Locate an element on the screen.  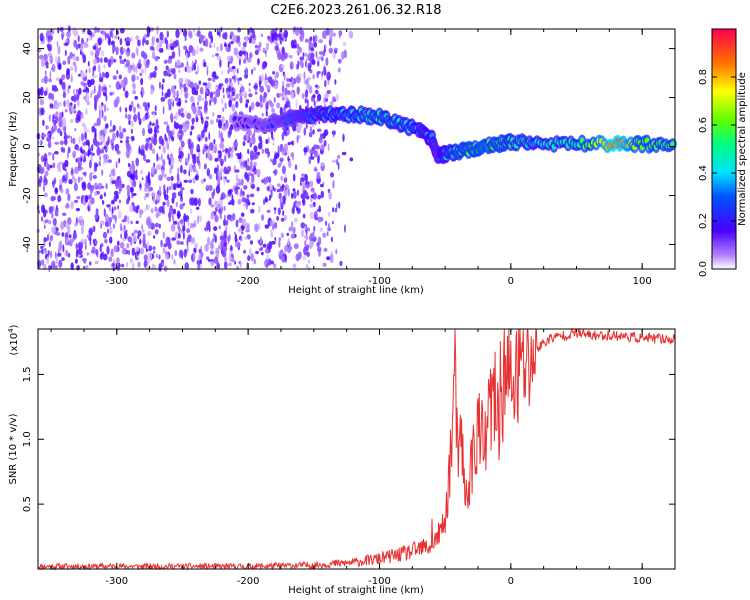
snr-x-tick-label: -300 is located at coordinates (116, 581).